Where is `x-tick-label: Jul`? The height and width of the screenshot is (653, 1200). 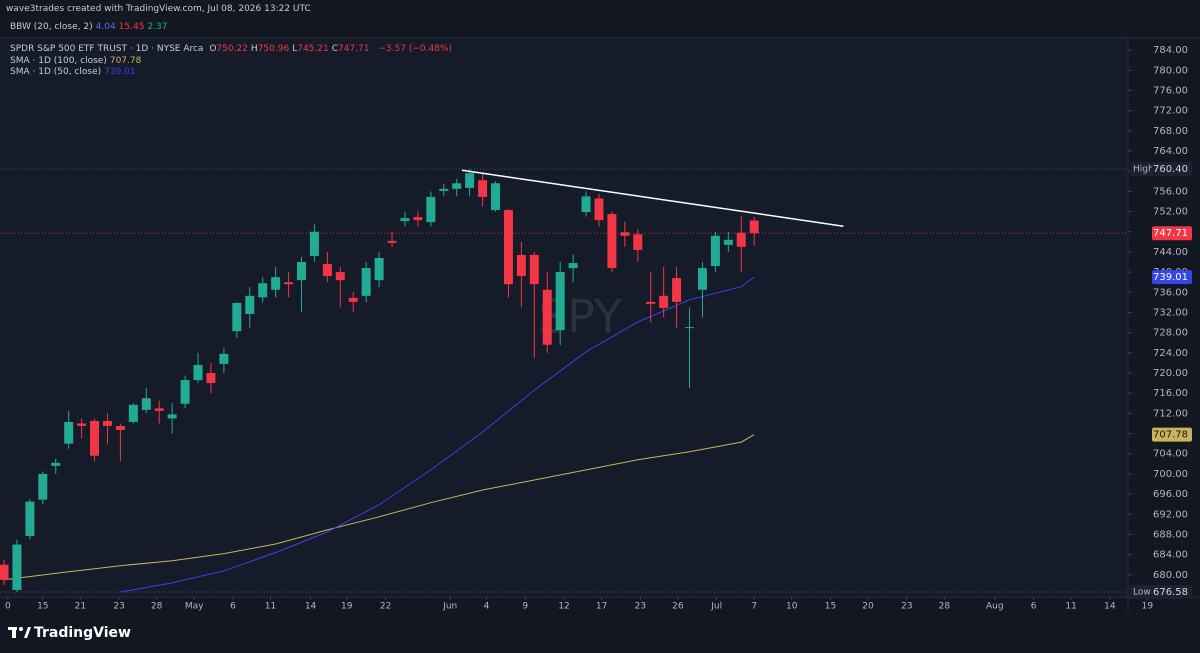 x-tick-label: Jul is located at coordinates (716, 607).